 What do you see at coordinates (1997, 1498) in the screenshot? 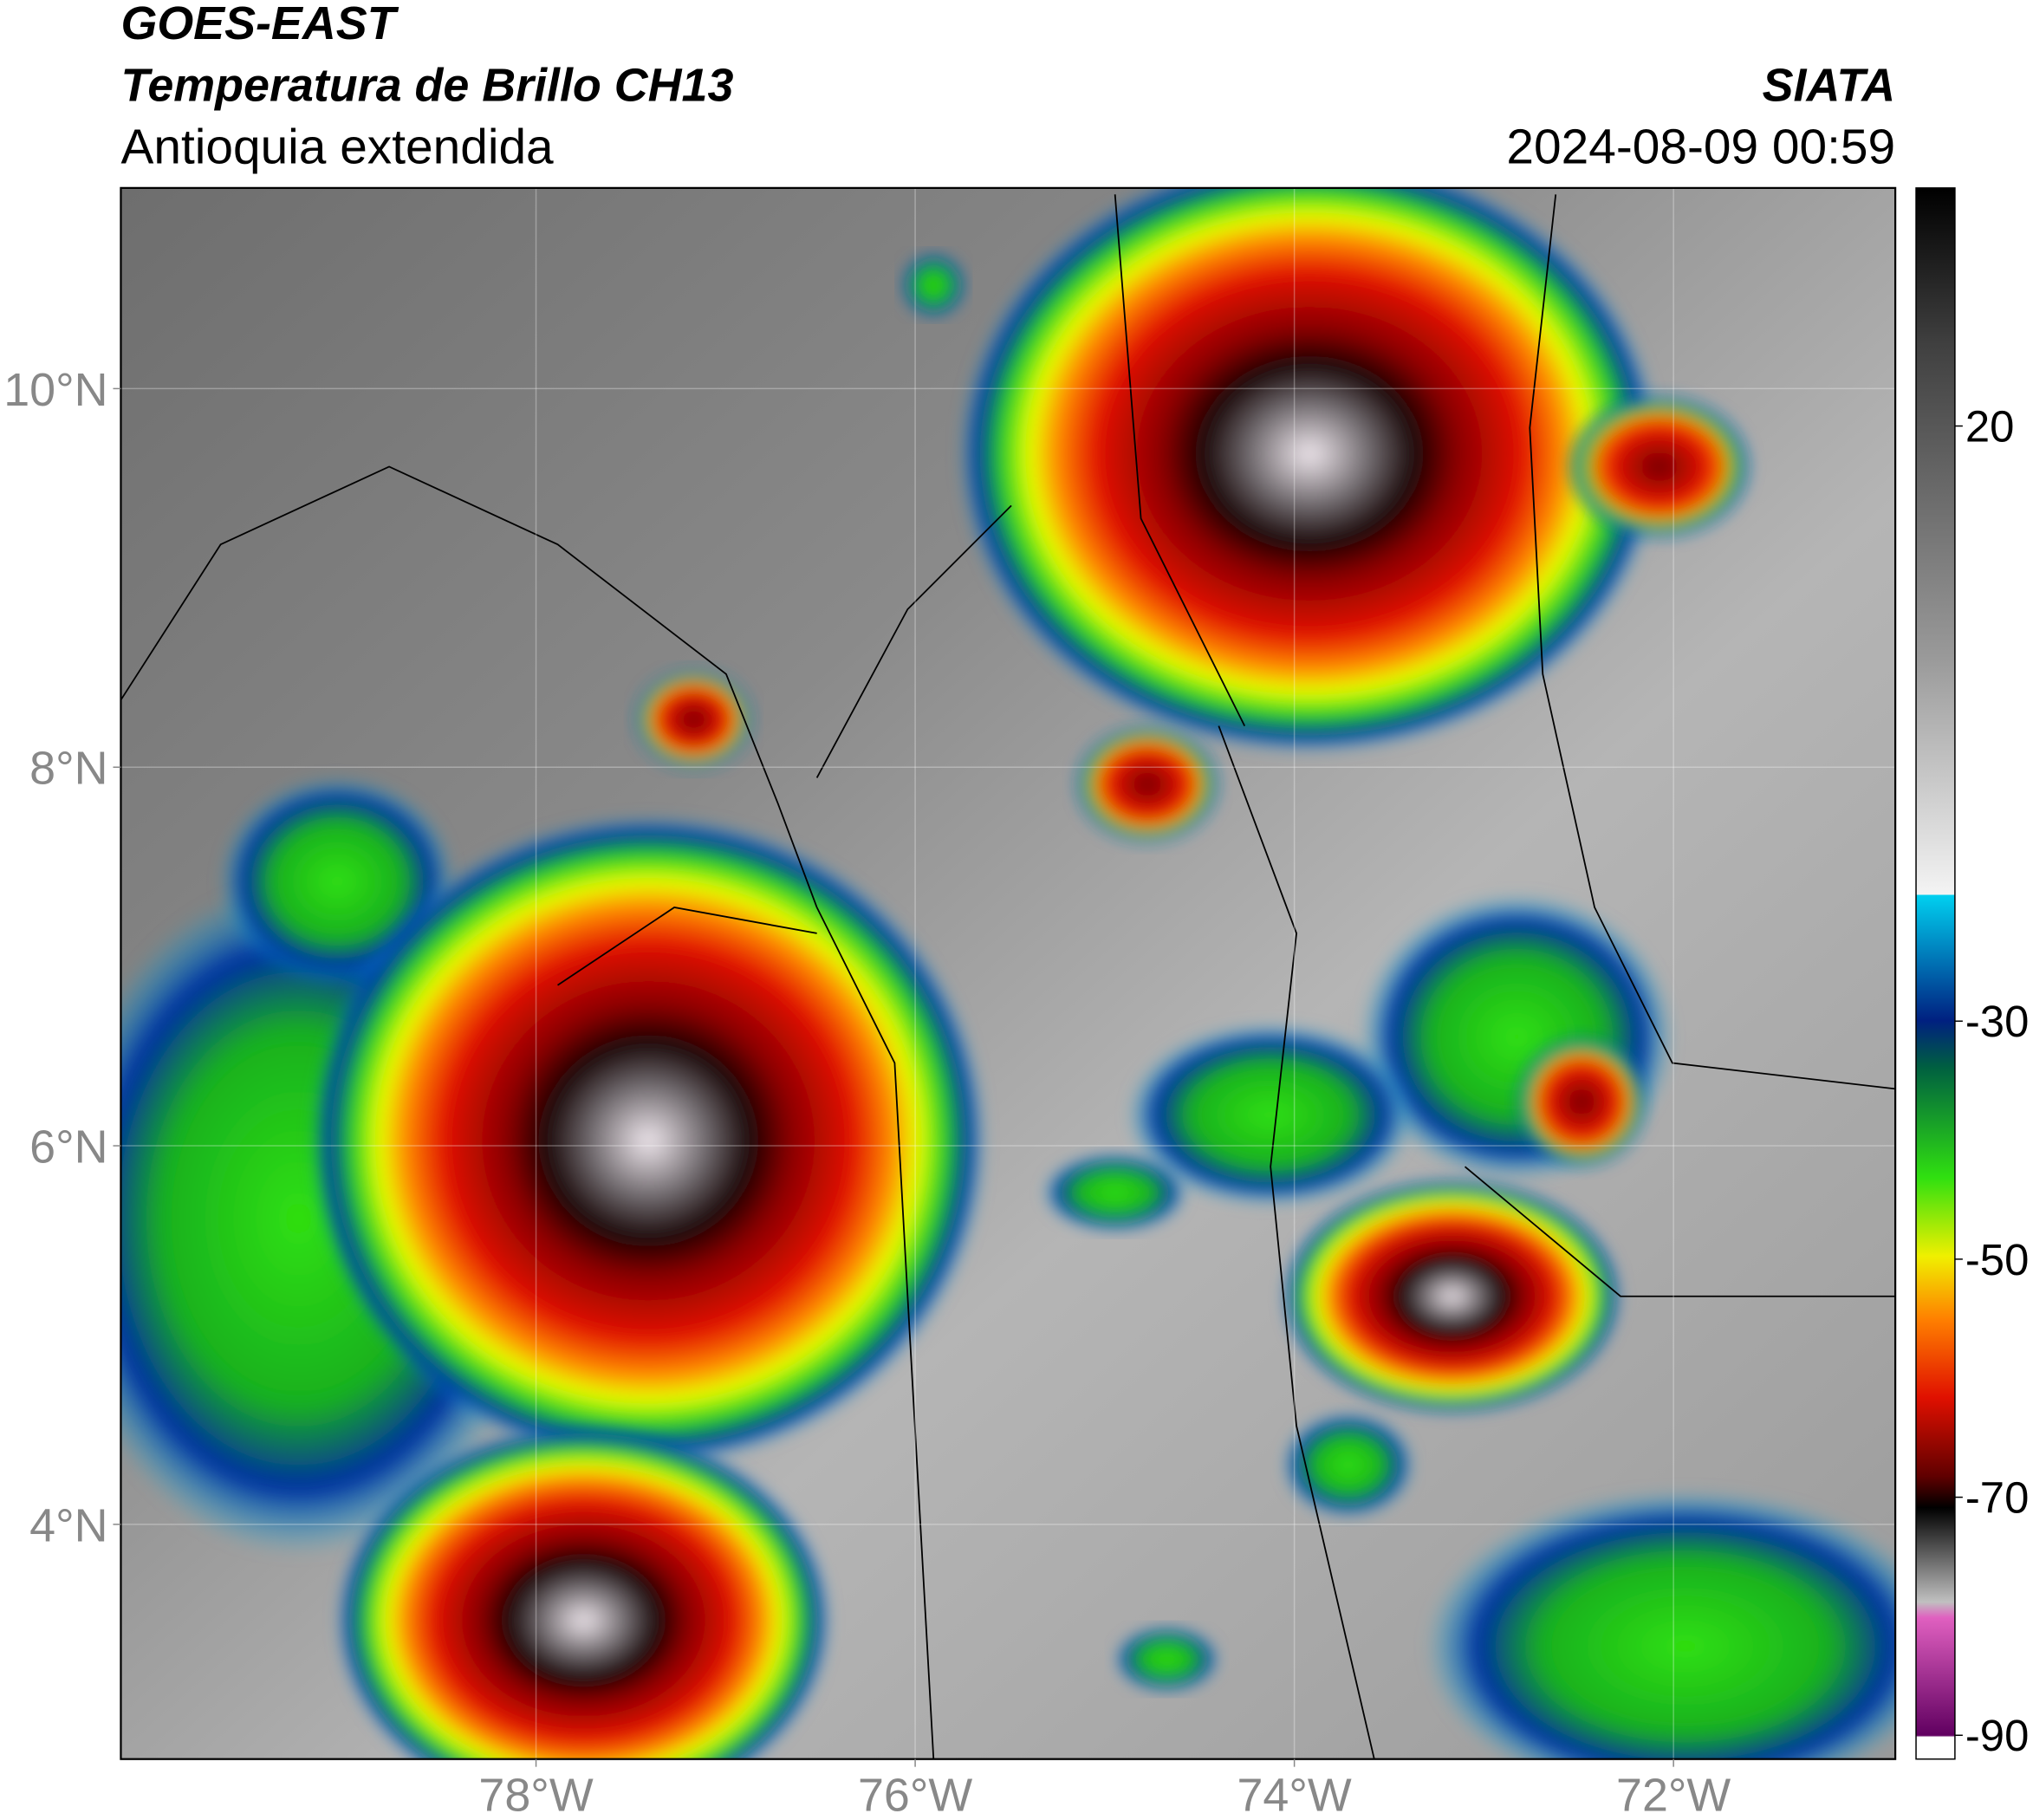
I see `colorbar-label: -70` at bounding box center [1997, 1498].